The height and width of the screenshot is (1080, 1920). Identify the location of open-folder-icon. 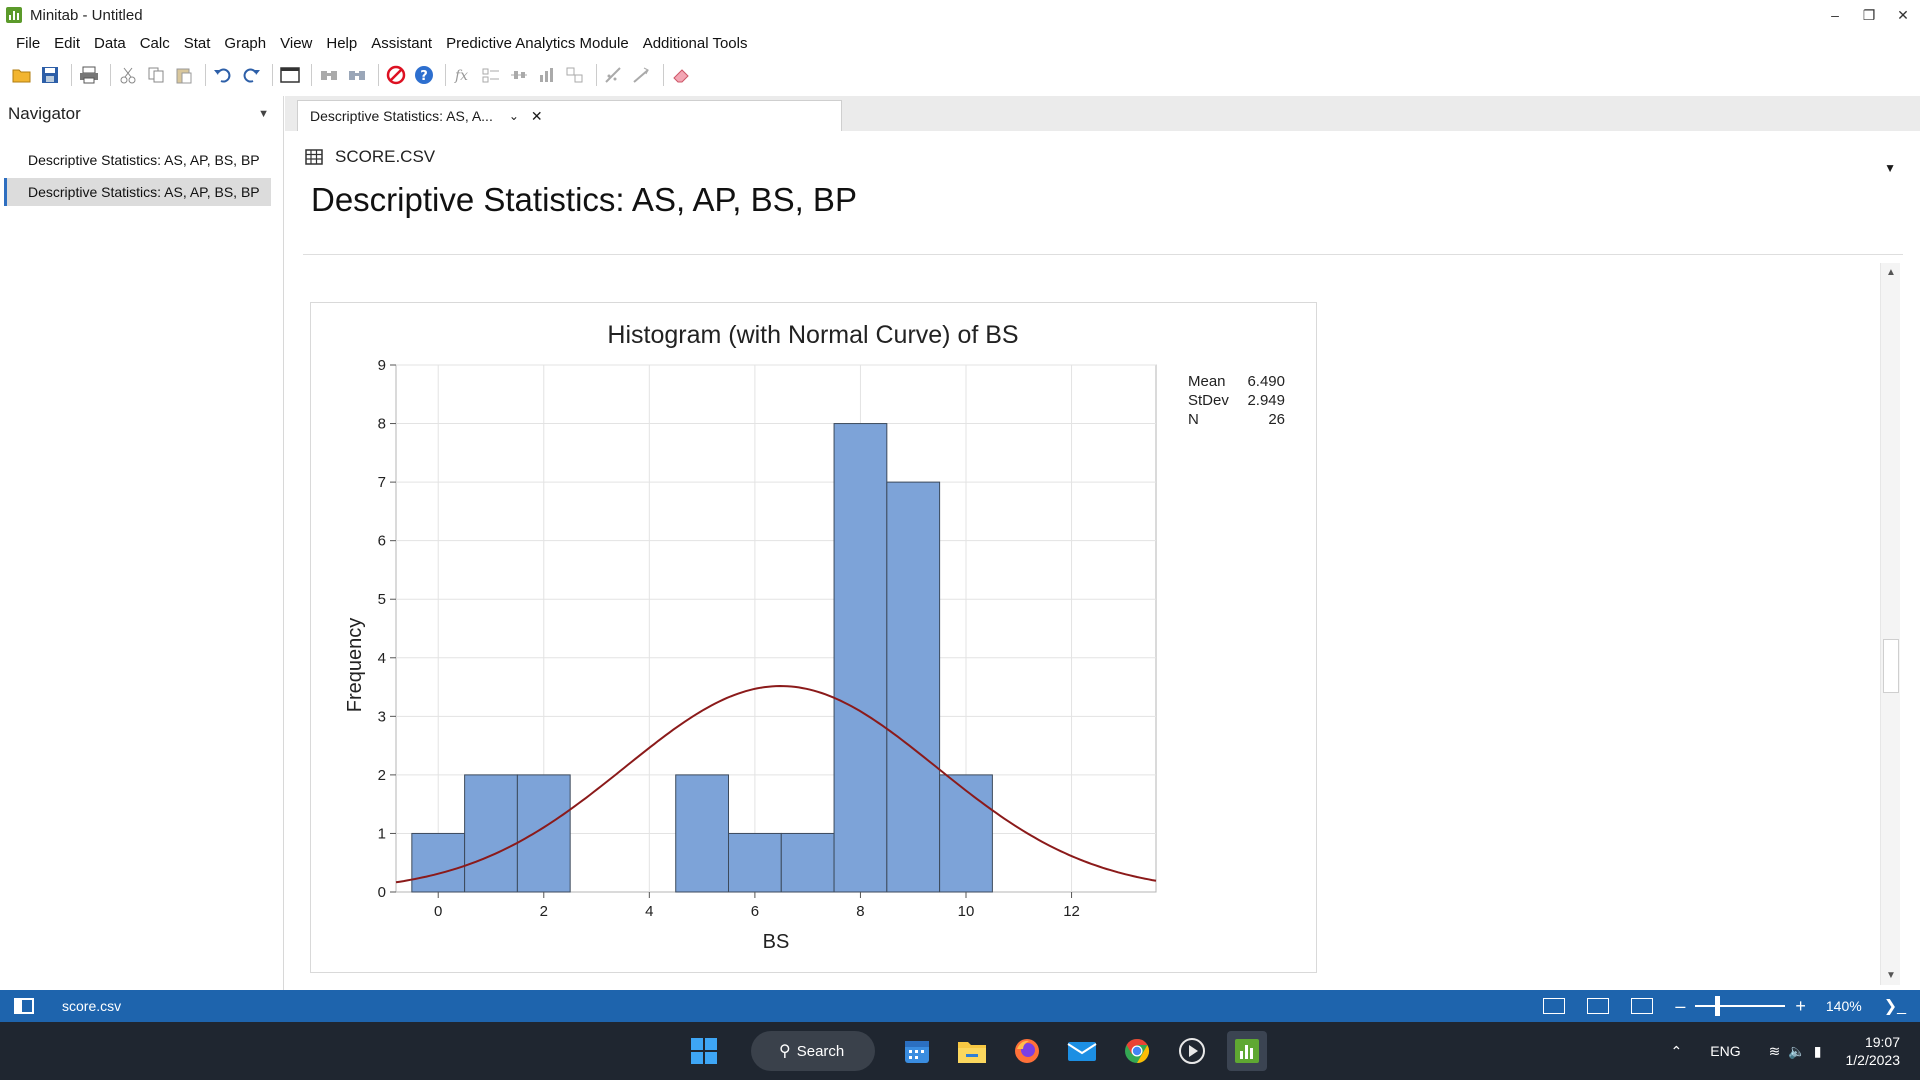
(22, 75).